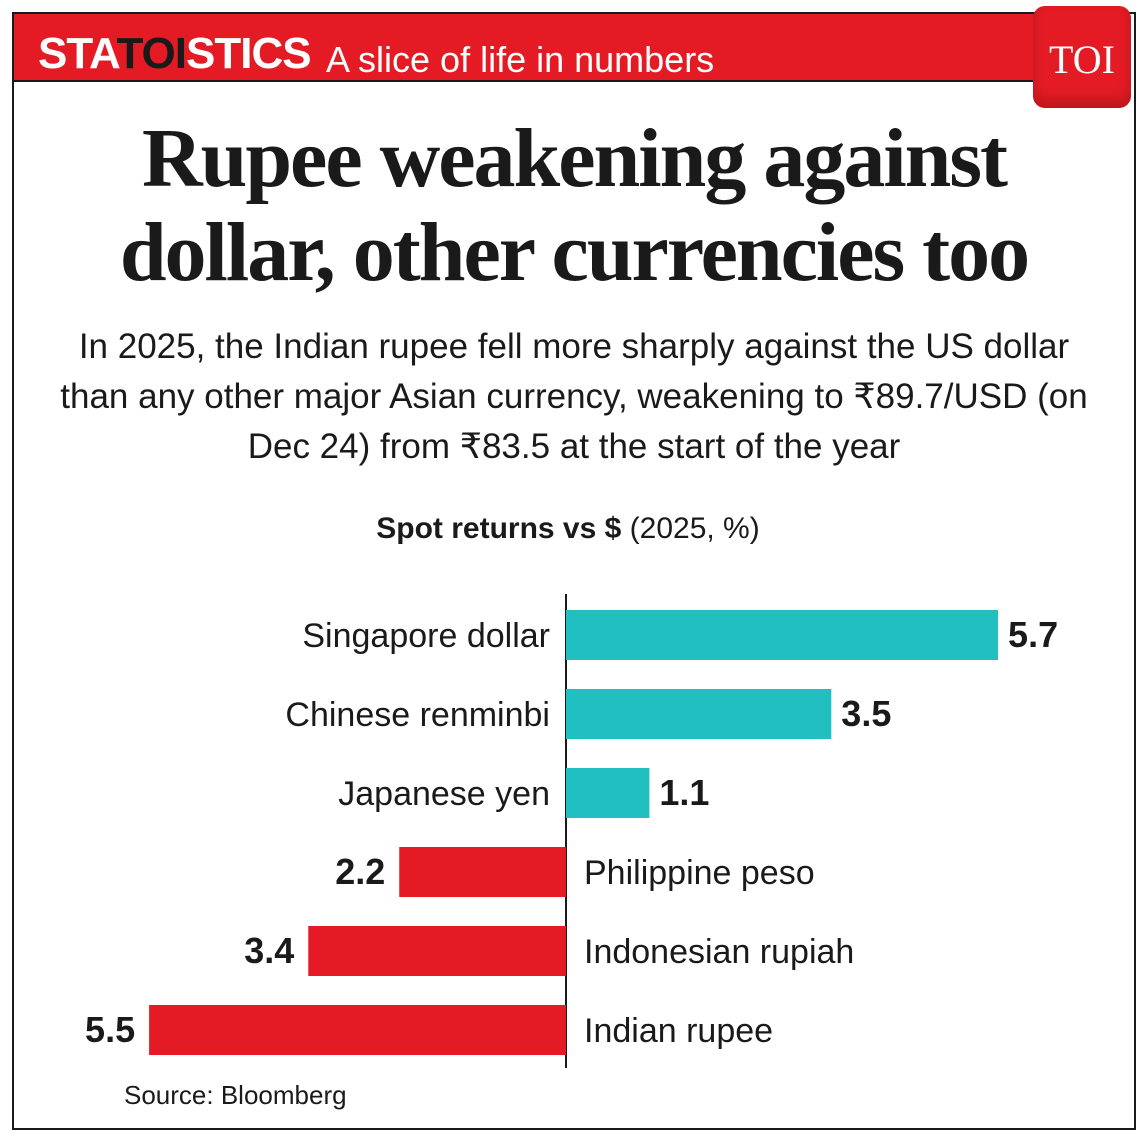 The width and height of the screenshot is (1148, 1144). Describe the element at coordinates (1082, 59) in the screenshot. I see `toi-logo-text: TOI` at that location.